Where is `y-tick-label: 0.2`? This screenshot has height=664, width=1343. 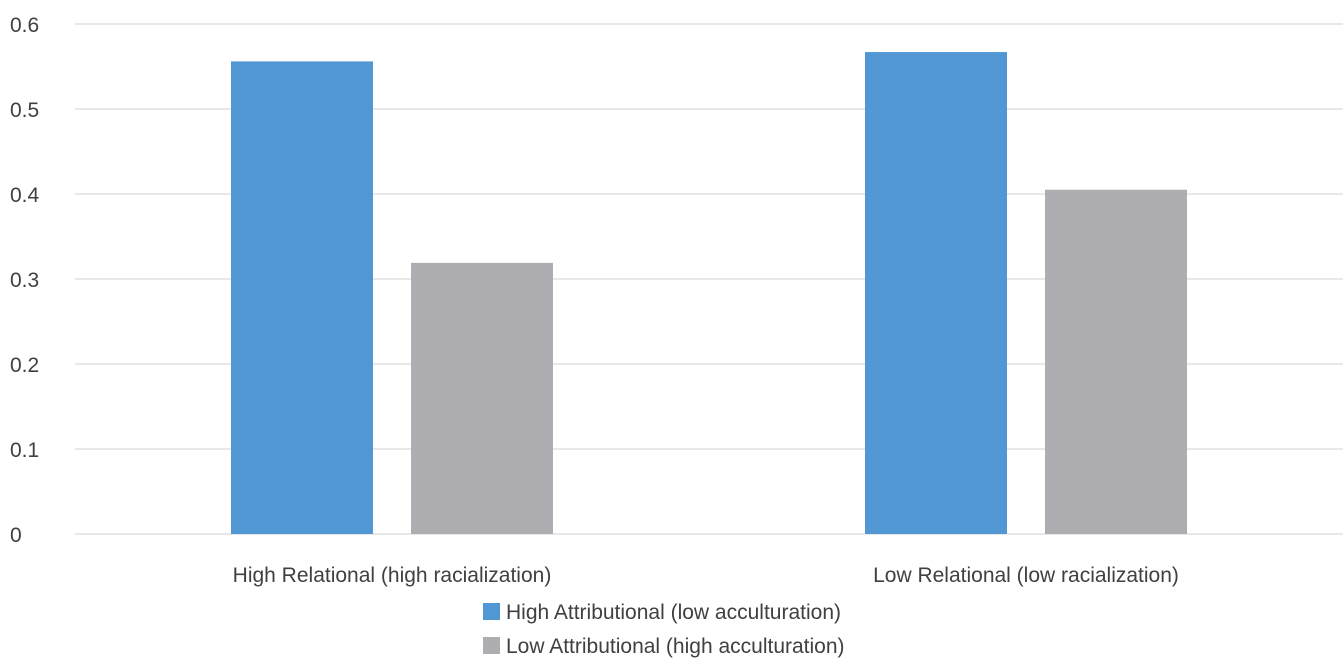 y-tick-label: 0.2 is located at coordinates (24, 365).